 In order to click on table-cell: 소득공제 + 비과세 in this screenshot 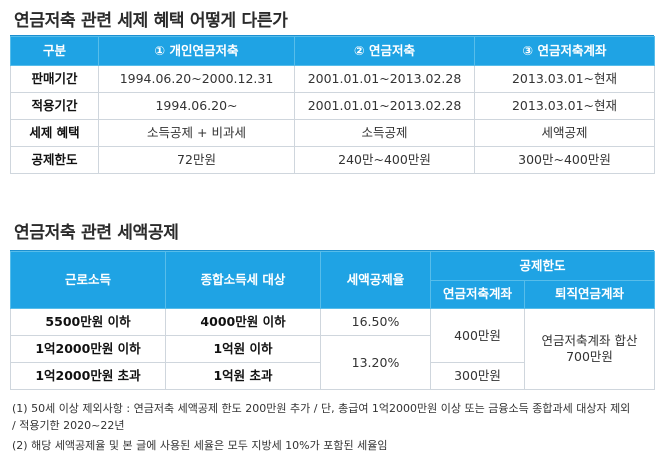, I will do `click(196, 133)`.